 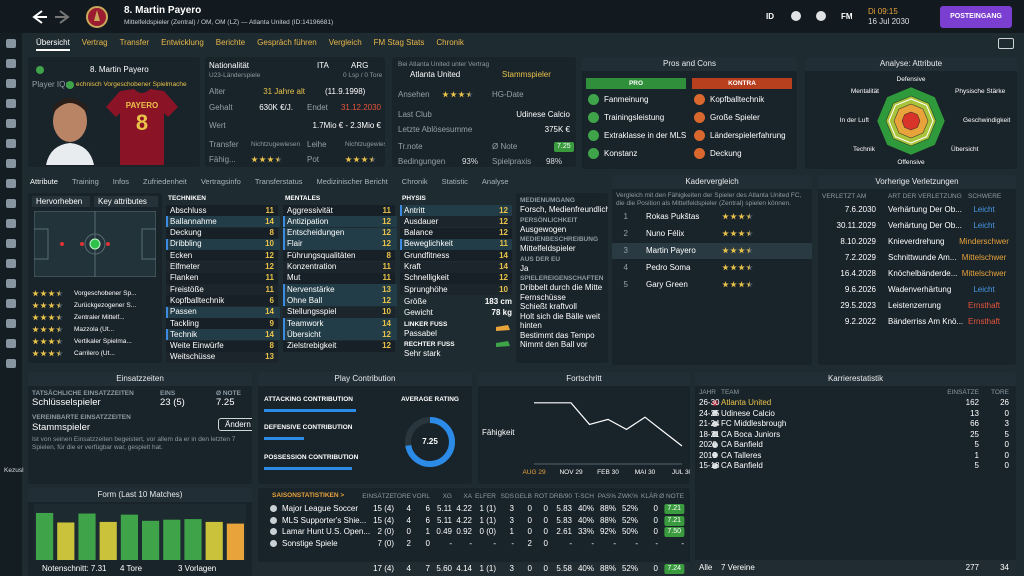 I want to click on career-cell: 0, so click(x=1006, y=455).